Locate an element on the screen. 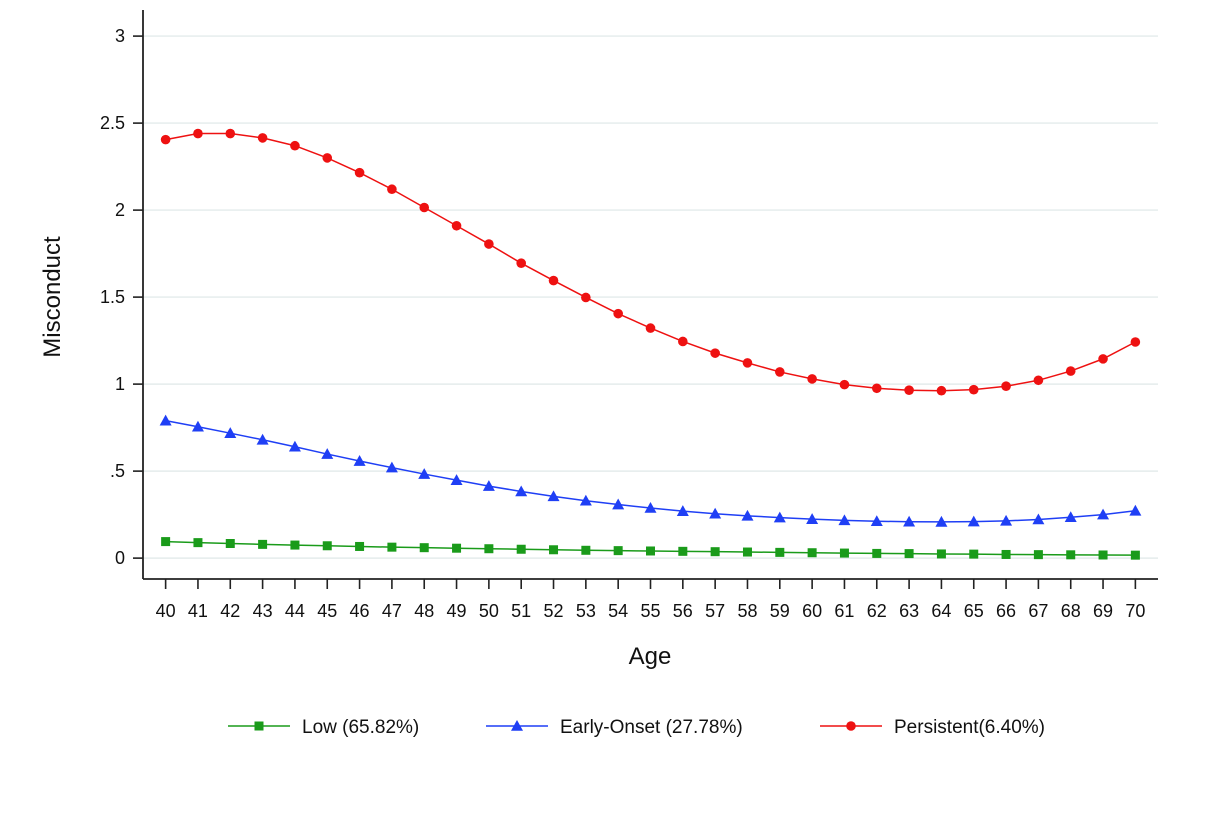 The image size is (1232, 819). x-tick-label: 52 is located at coordinates (554, 611).